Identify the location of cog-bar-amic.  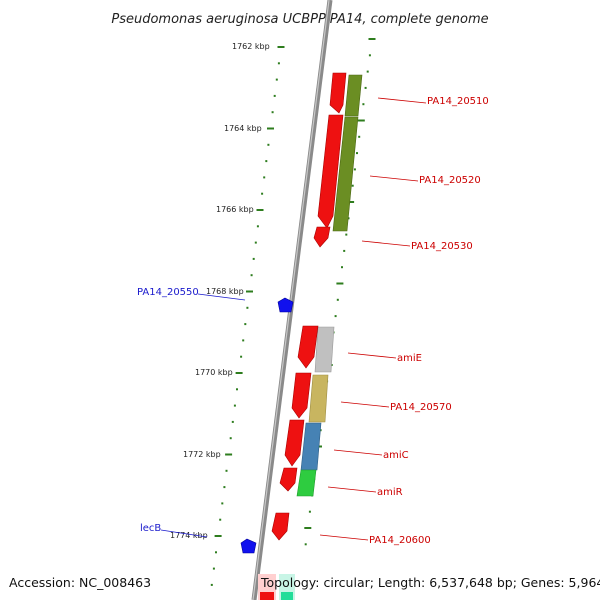
(311, 446).